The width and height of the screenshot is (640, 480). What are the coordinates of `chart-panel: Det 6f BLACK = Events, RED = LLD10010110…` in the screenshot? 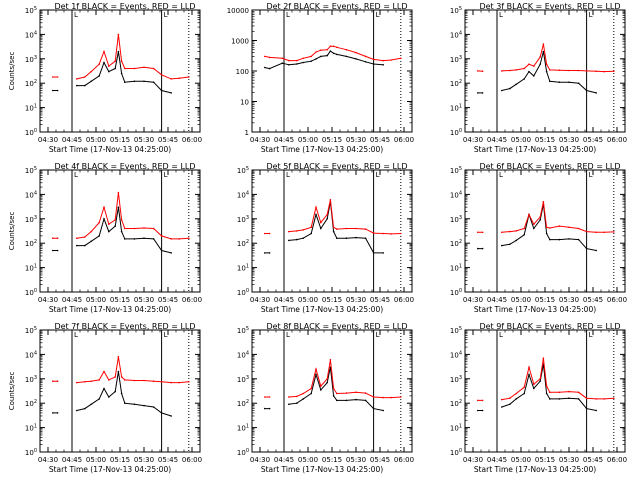 It's located at (538, 238).